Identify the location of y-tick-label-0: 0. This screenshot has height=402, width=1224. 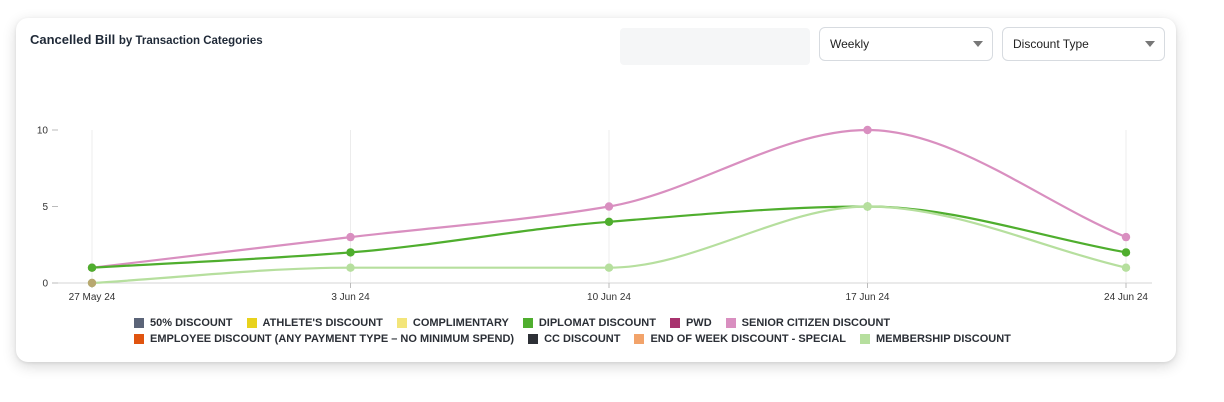
(45, 284).